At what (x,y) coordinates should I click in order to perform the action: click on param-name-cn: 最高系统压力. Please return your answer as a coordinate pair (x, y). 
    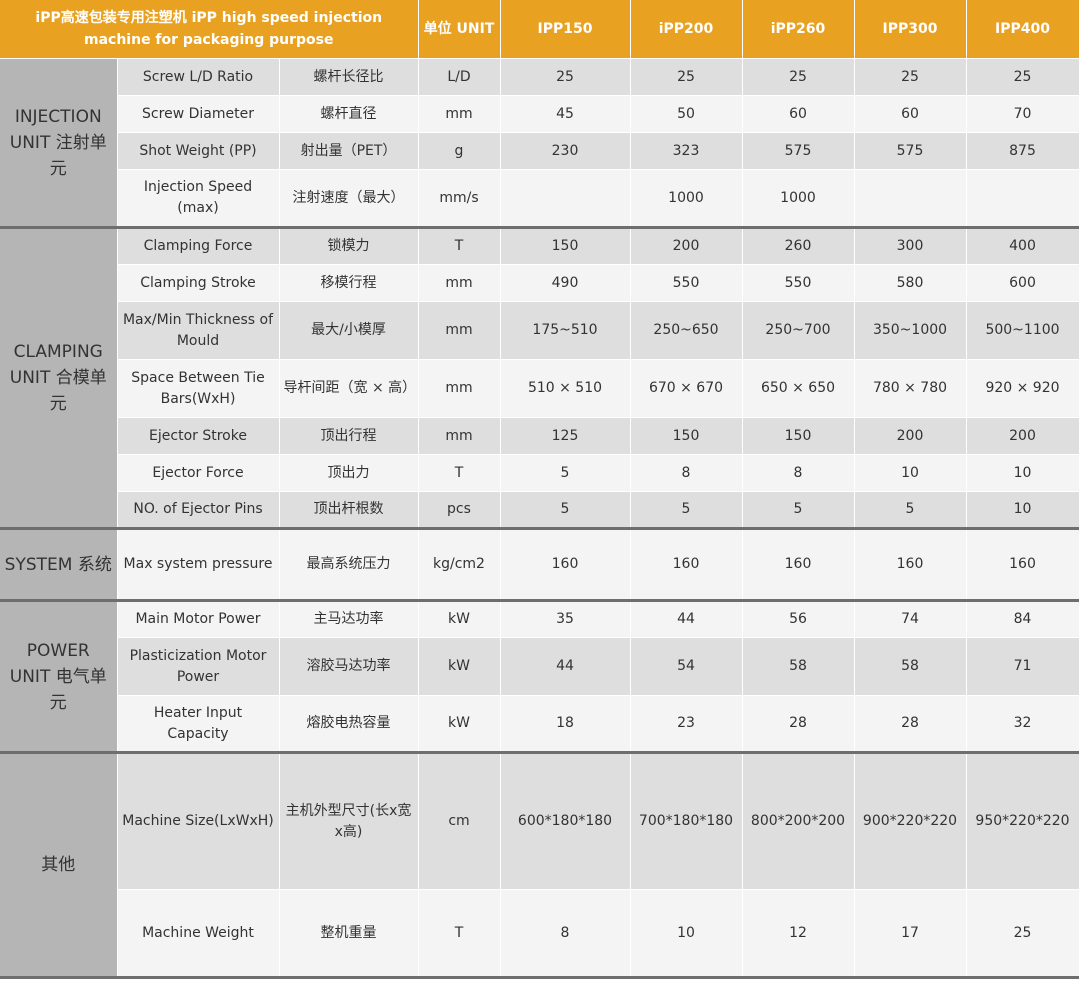
    Looking at the image, I should click on (349, 565).